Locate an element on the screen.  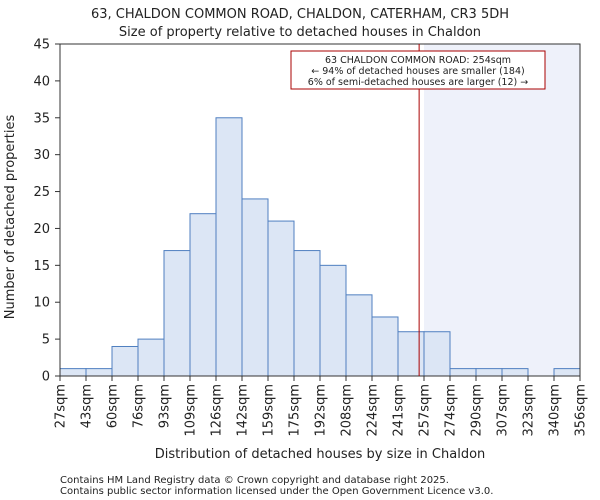
x-tick-label: 323sqm is located at coordinates (529, 410).